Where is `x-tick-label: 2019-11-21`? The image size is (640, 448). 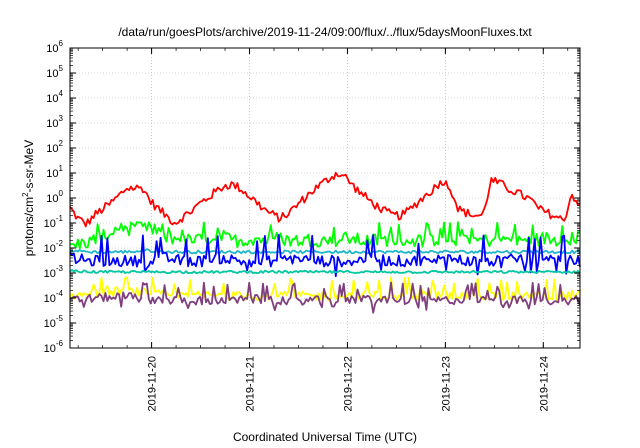 x-tick-label: 2019-11-21 is located at coordinates (251, 383).